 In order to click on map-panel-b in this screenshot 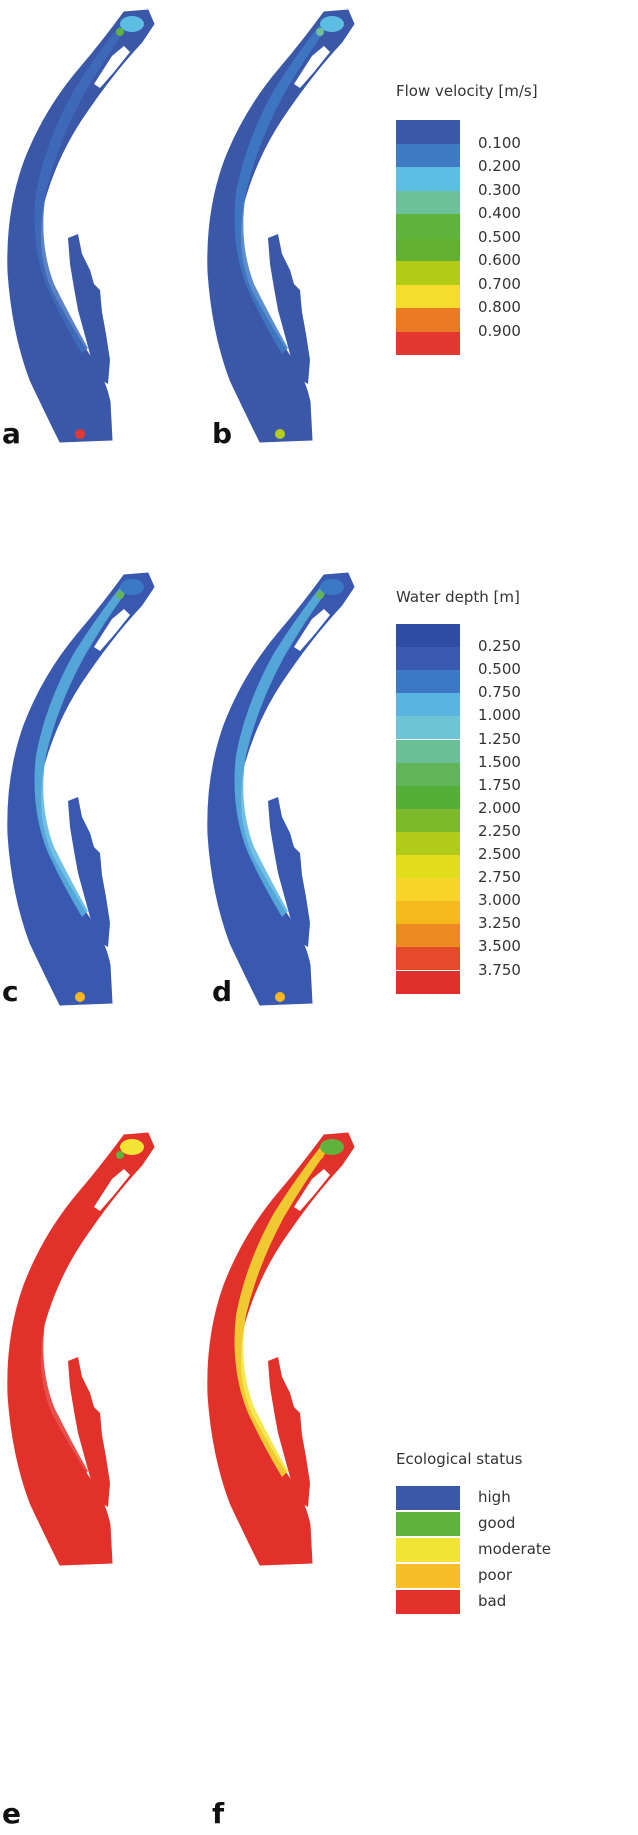, I will do `click(292, 227)`.